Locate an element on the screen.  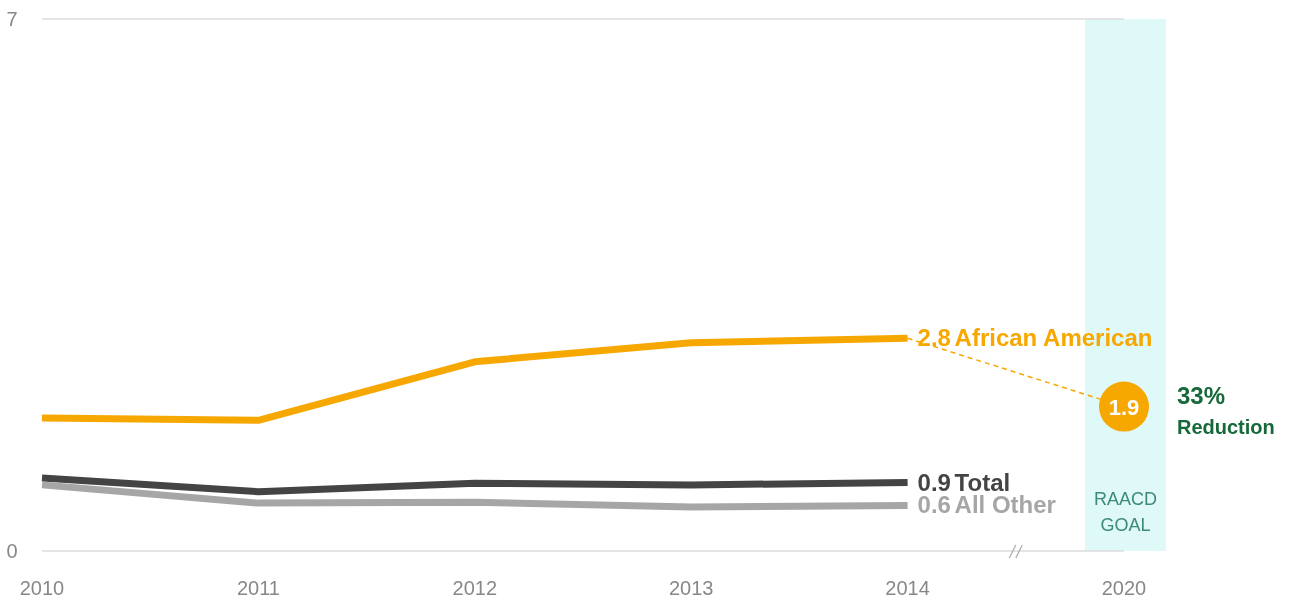
y-tick-label: 0 is located at coordinates (12, 551).